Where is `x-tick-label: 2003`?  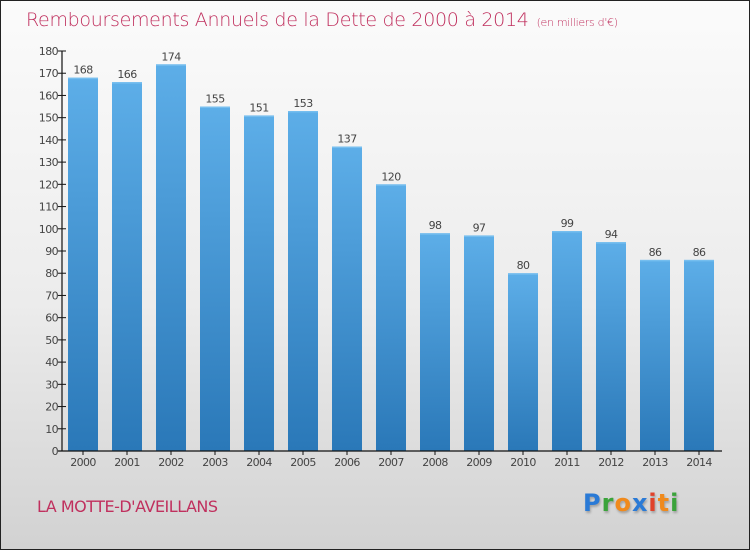 x-tick-label: 2003 is located at coordinates (215, 462).